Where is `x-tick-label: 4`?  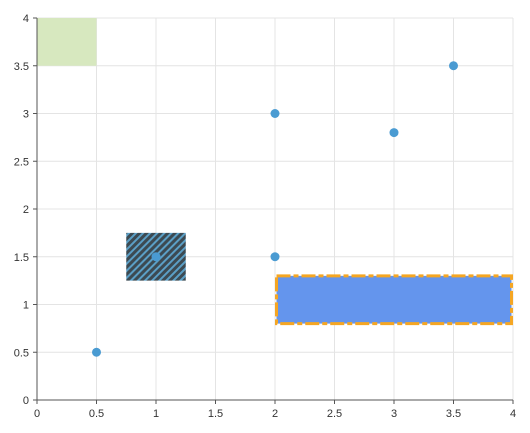 x-tick-label: 4 is located at coordinates (513, 414).